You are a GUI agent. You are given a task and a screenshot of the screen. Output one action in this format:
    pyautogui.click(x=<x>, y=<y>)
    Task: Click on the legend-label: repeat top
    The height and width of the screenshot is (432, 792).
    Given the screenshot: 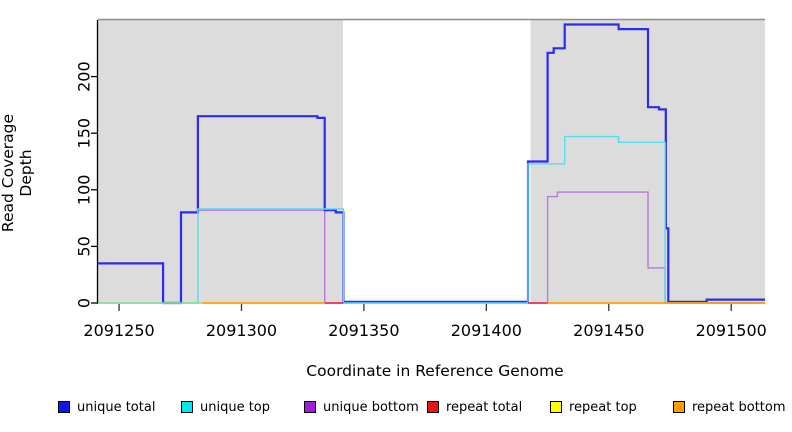 What is the action you would take?
    pyautogui.click(x=603, y=407)
    